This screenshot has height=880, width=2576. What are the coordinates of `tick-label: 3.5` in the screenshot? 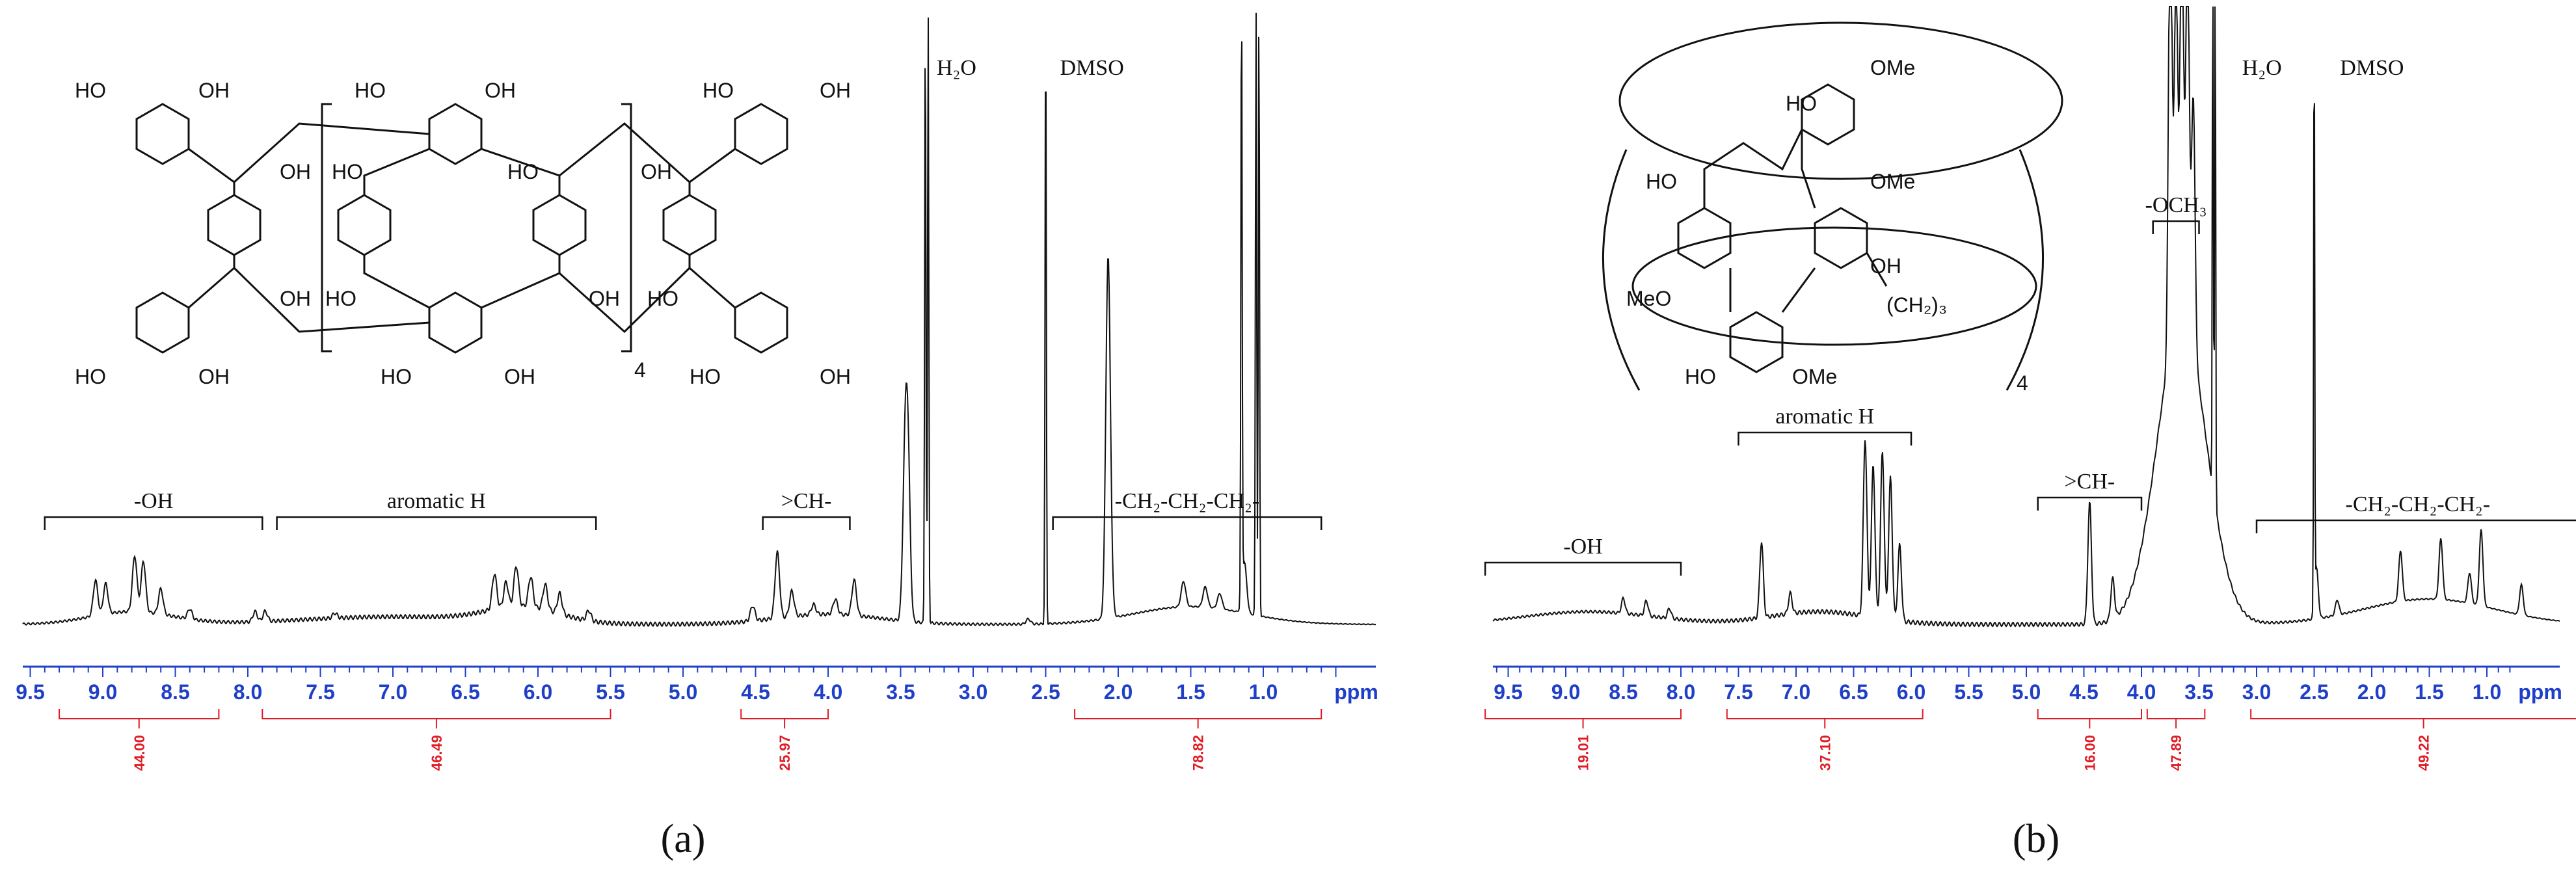 It's located at (900, 692).